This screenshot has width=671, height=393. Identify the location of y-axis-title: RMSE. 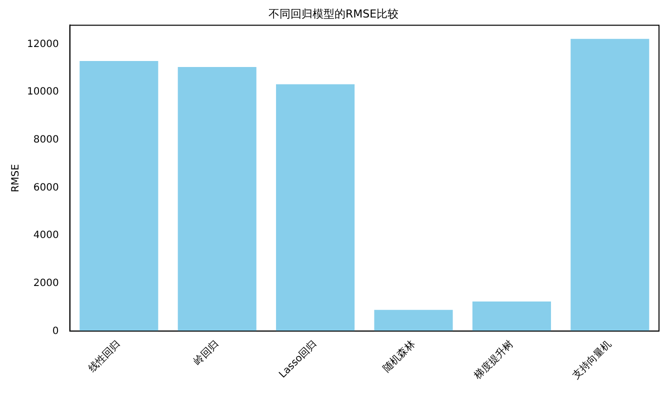
(16, 178).